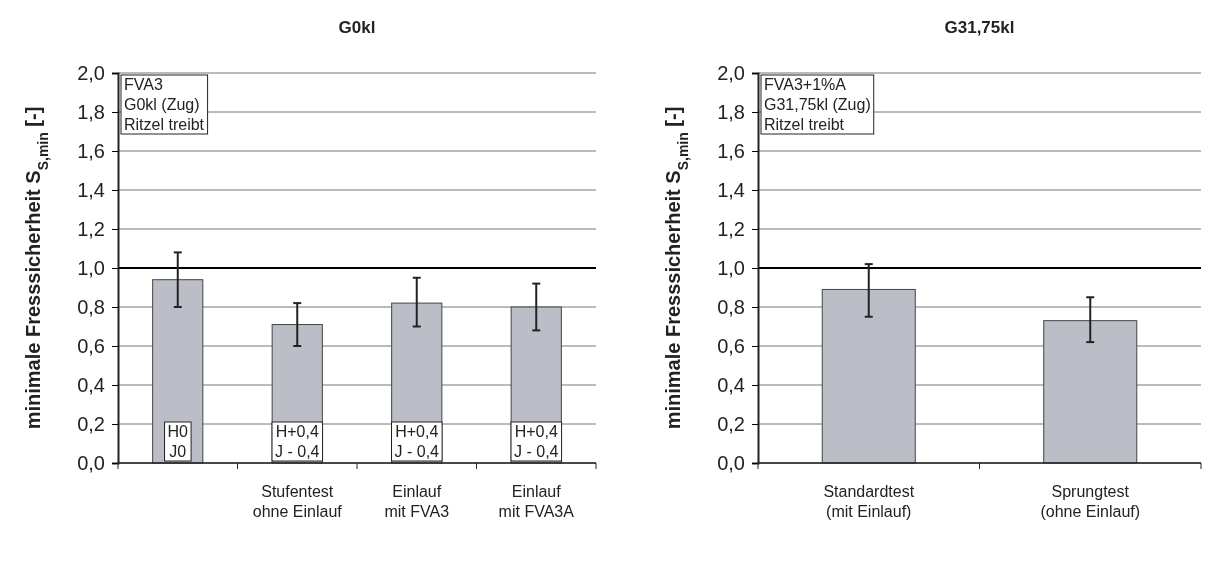 This screenshot has width=1225, height=564. What do you see at coordinates (357, 27) in the screenshot?
I see `chart-title: G0kl` at bounding box center [357, 27].